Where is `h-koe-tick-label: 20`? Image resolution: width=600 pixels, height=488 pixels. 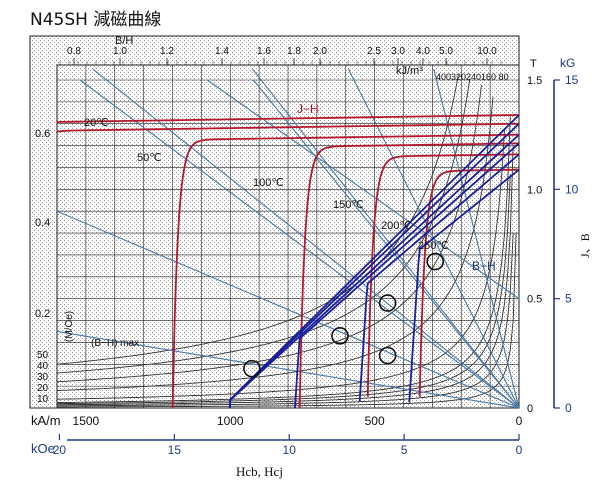 h-koe-tick-label: 20 is located at coordinates (60, 450).